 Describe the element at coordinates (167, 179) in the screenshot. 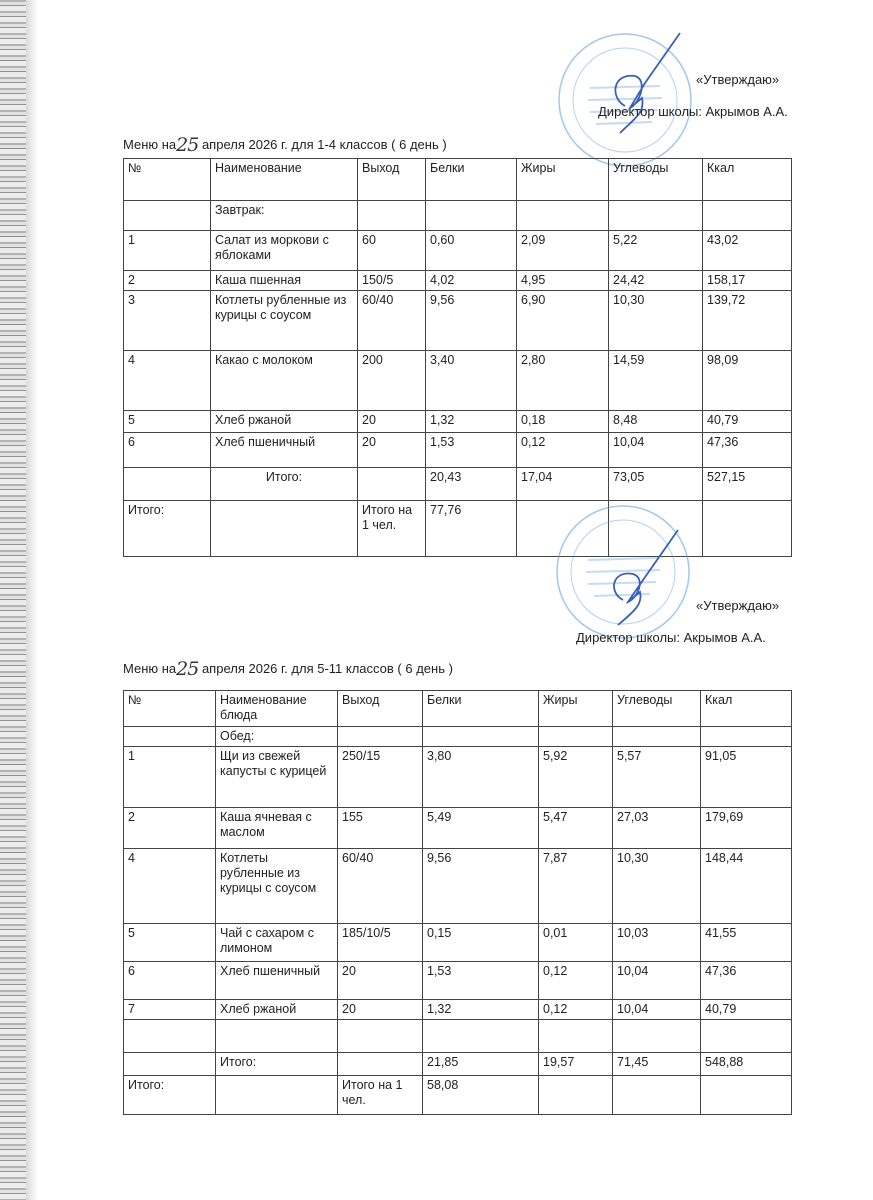

I see `column-header: №` at that location.